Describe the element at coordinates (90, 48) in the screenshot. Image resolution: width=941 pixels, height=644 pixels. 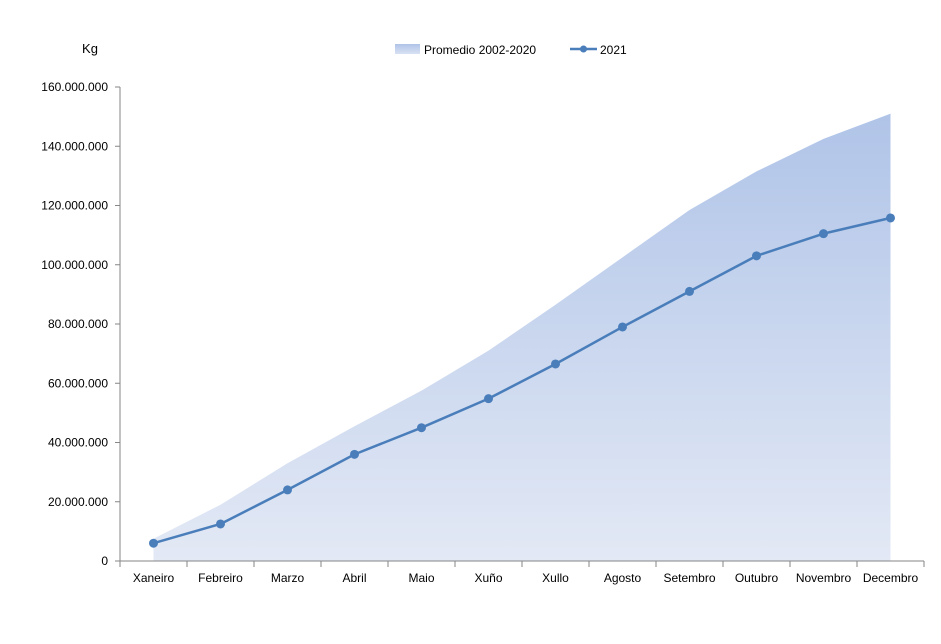
I see `y-axis-unit-label: Kg` at that location.